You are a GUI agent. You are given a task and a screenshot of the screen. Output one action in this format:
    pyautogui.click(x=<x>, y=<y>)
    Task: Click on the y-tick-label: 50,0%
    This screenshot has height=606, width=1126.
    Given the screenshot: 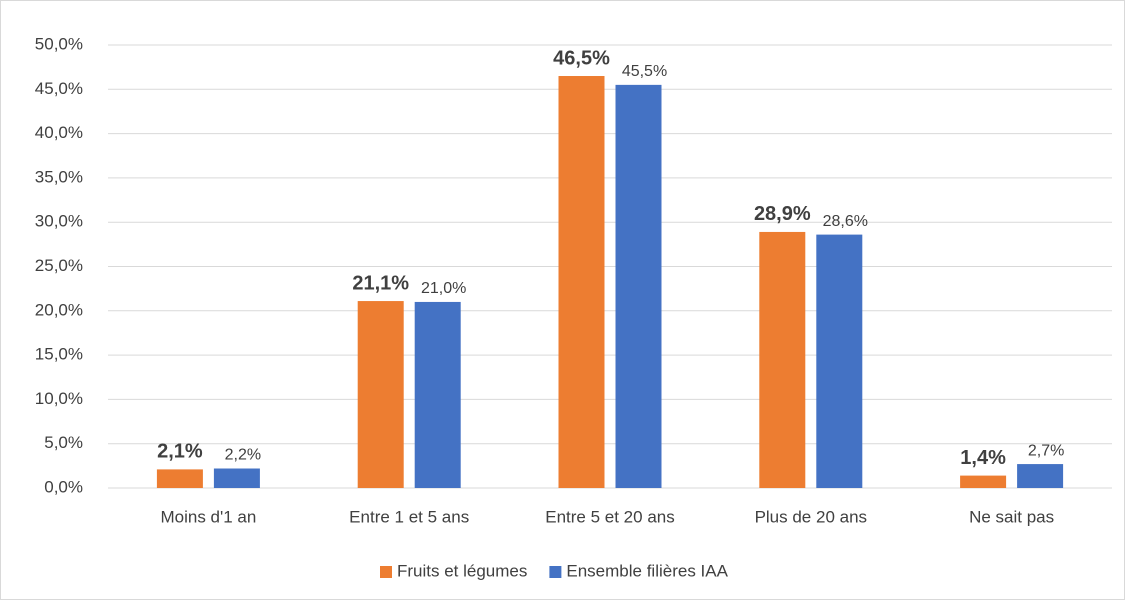 What is the action you would take?
    pyautogui.click(x=59, y=43)
    